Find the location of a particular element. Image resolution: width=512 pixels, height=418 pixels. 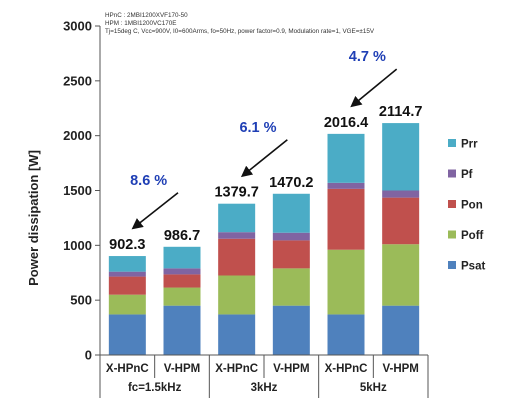

legend-swatch-pon is located at coordinates (452, 204).